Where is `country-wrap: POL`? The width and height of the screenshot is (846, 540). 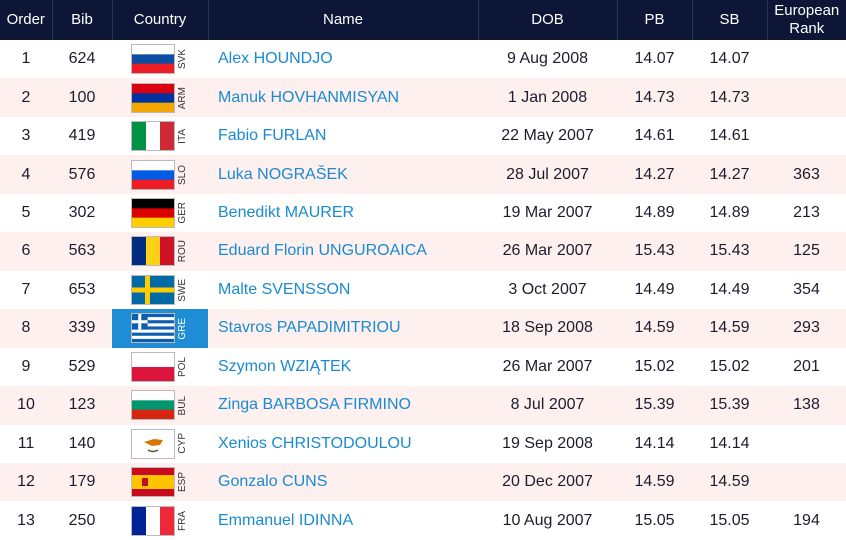
country-wrap: POL is located at coordinates (160, 366).